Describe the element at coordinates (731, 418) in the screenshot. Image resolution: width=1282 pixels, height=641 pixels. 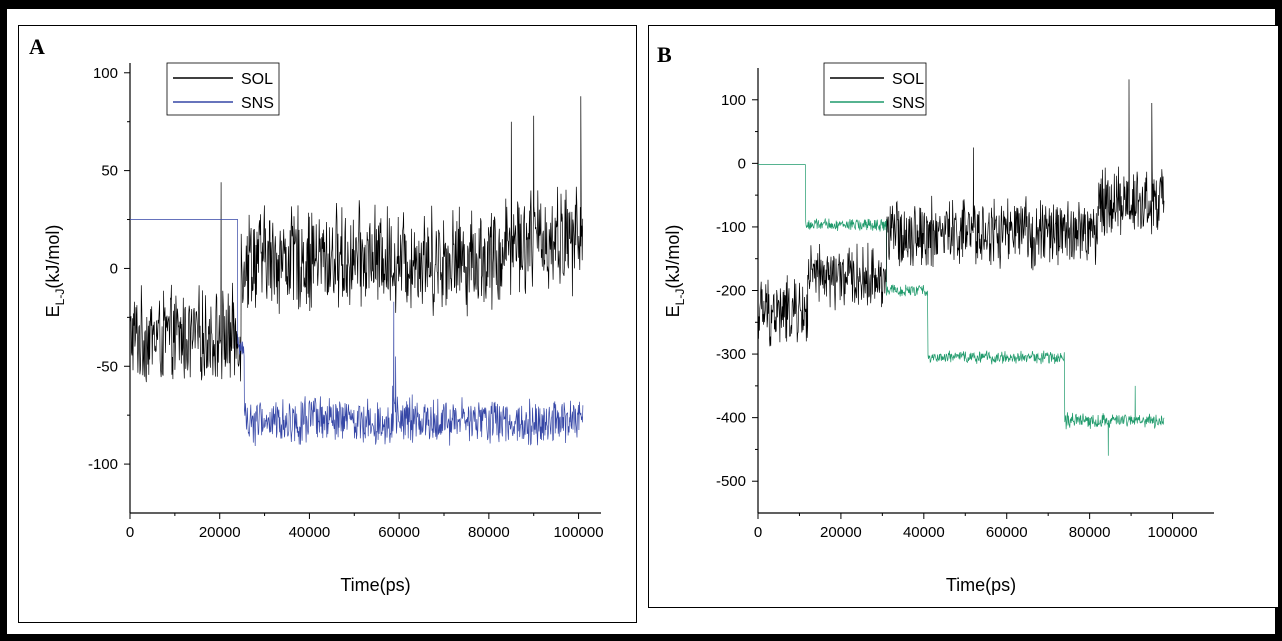
I see `y-tick-label: -400` at that location.